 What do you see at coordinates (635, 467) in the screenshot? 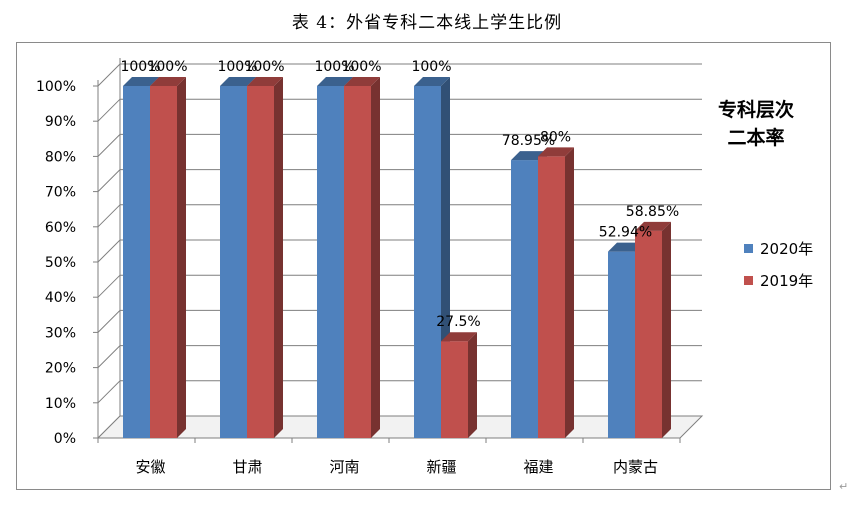
I see `x-category-label: 内蒙古` at bounding box center [635, 467].